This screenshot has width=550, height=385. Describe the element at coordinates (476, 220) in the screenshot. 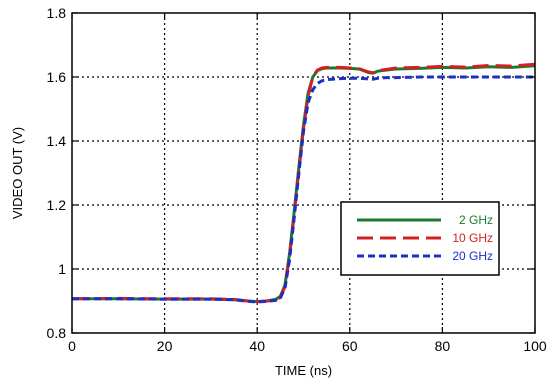

I see `legend-label: 2 GHz` at that location.